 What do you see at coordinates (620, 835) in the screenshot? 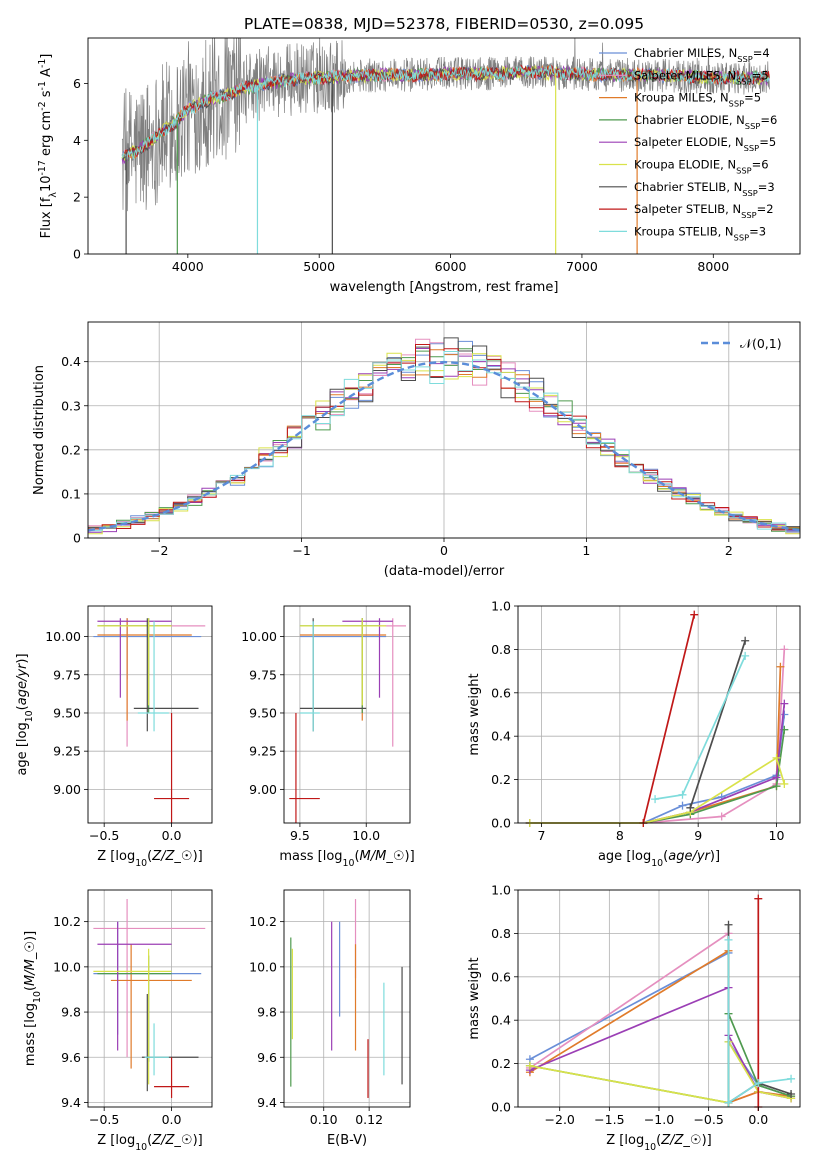
I see `x-tick-label: 8` at bounding box center [620, 835].